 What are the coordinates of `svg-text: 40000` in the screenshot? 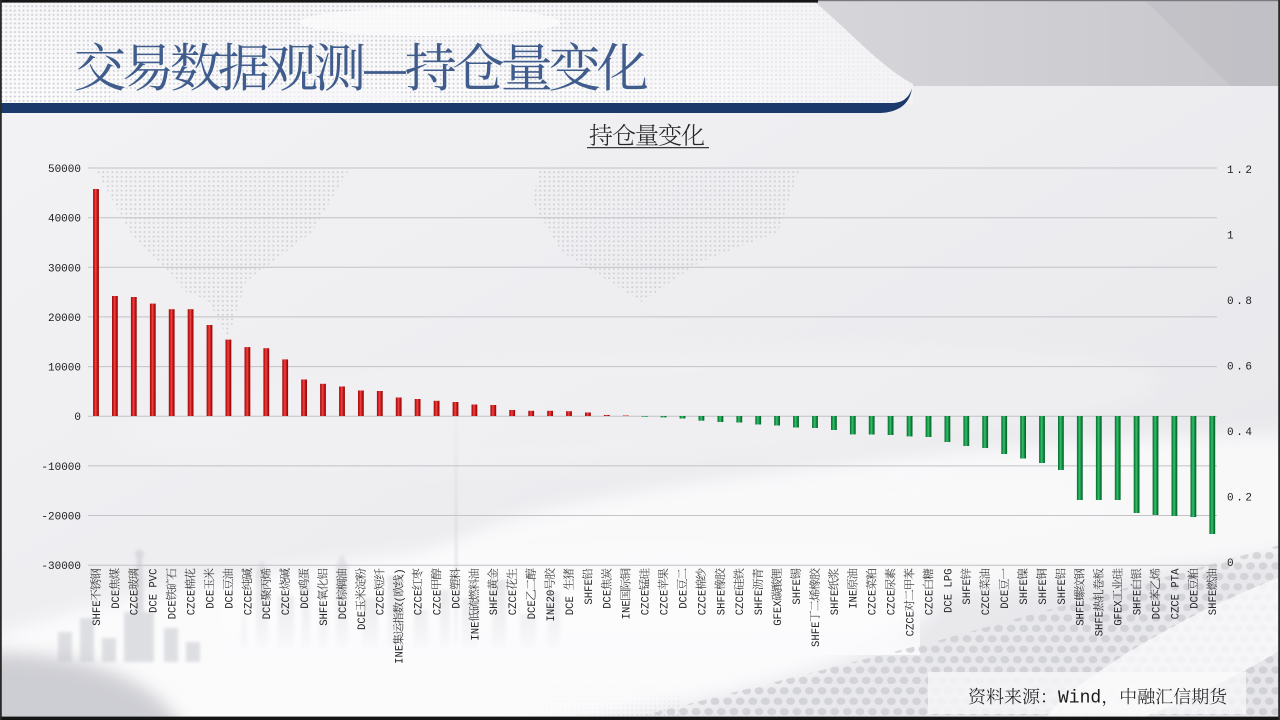 It's located at (64, 220).